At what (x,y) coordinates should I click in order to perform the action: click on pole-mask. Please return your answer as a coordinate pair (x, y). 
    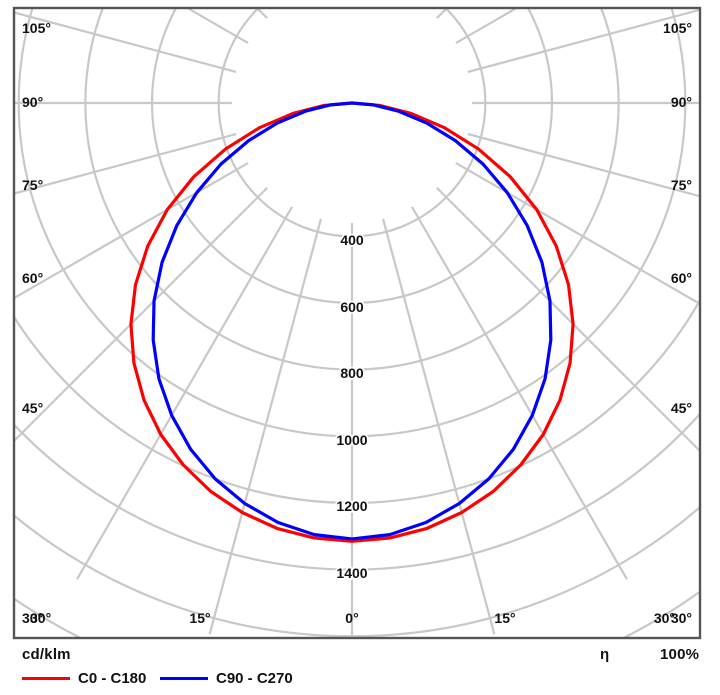
    Looking at the image, I should click on (352, 115).